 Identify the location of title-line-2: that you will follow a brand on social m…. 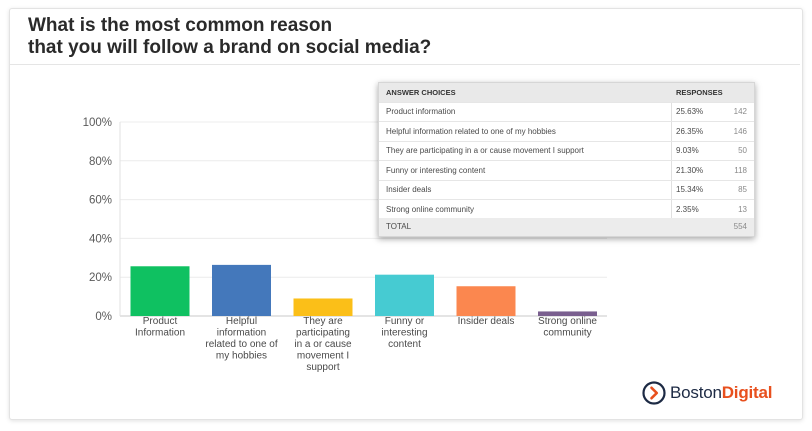
(230, 47).